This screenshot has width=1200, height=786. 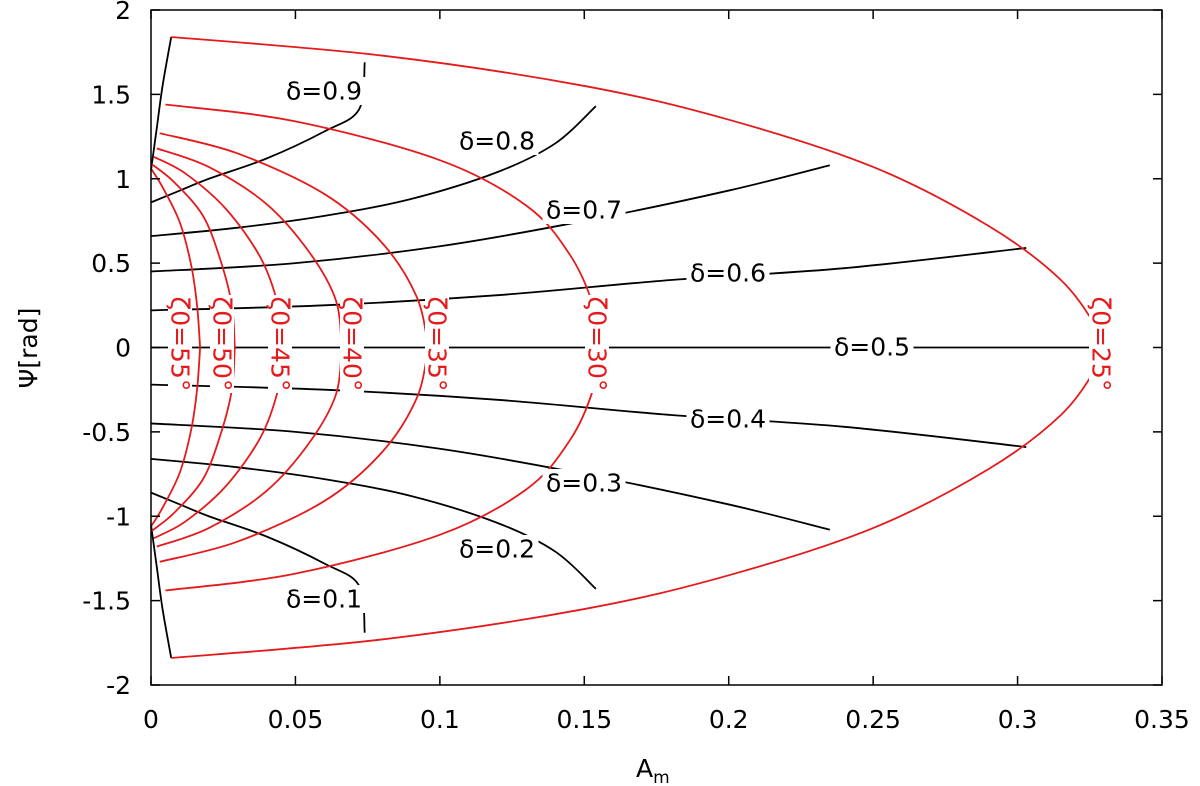 I want to click on delta-label-9-bg, so click(x=324, y=599).